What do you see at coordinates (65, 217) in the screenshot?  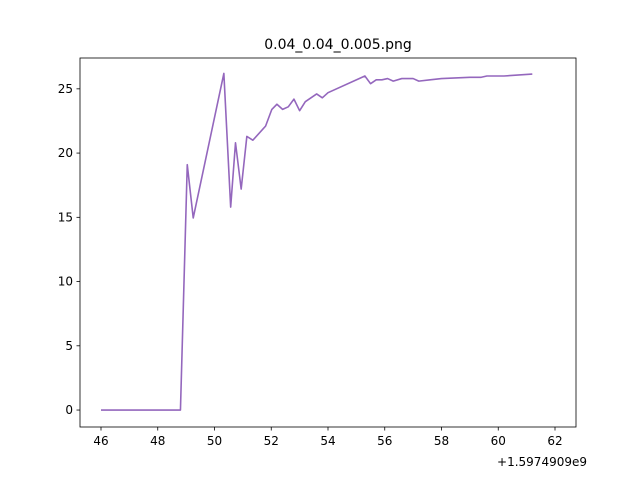 I see `y-tick-label: 15` at bounding box center [65, 217].